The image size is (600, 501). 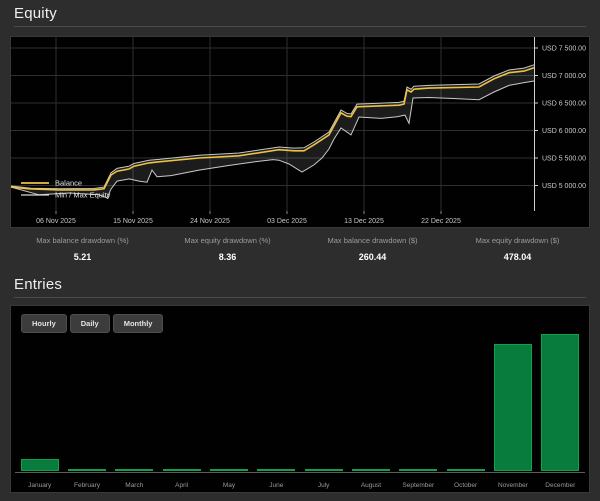 I want to click on bar-slot-december, so click(x=560, y=401).